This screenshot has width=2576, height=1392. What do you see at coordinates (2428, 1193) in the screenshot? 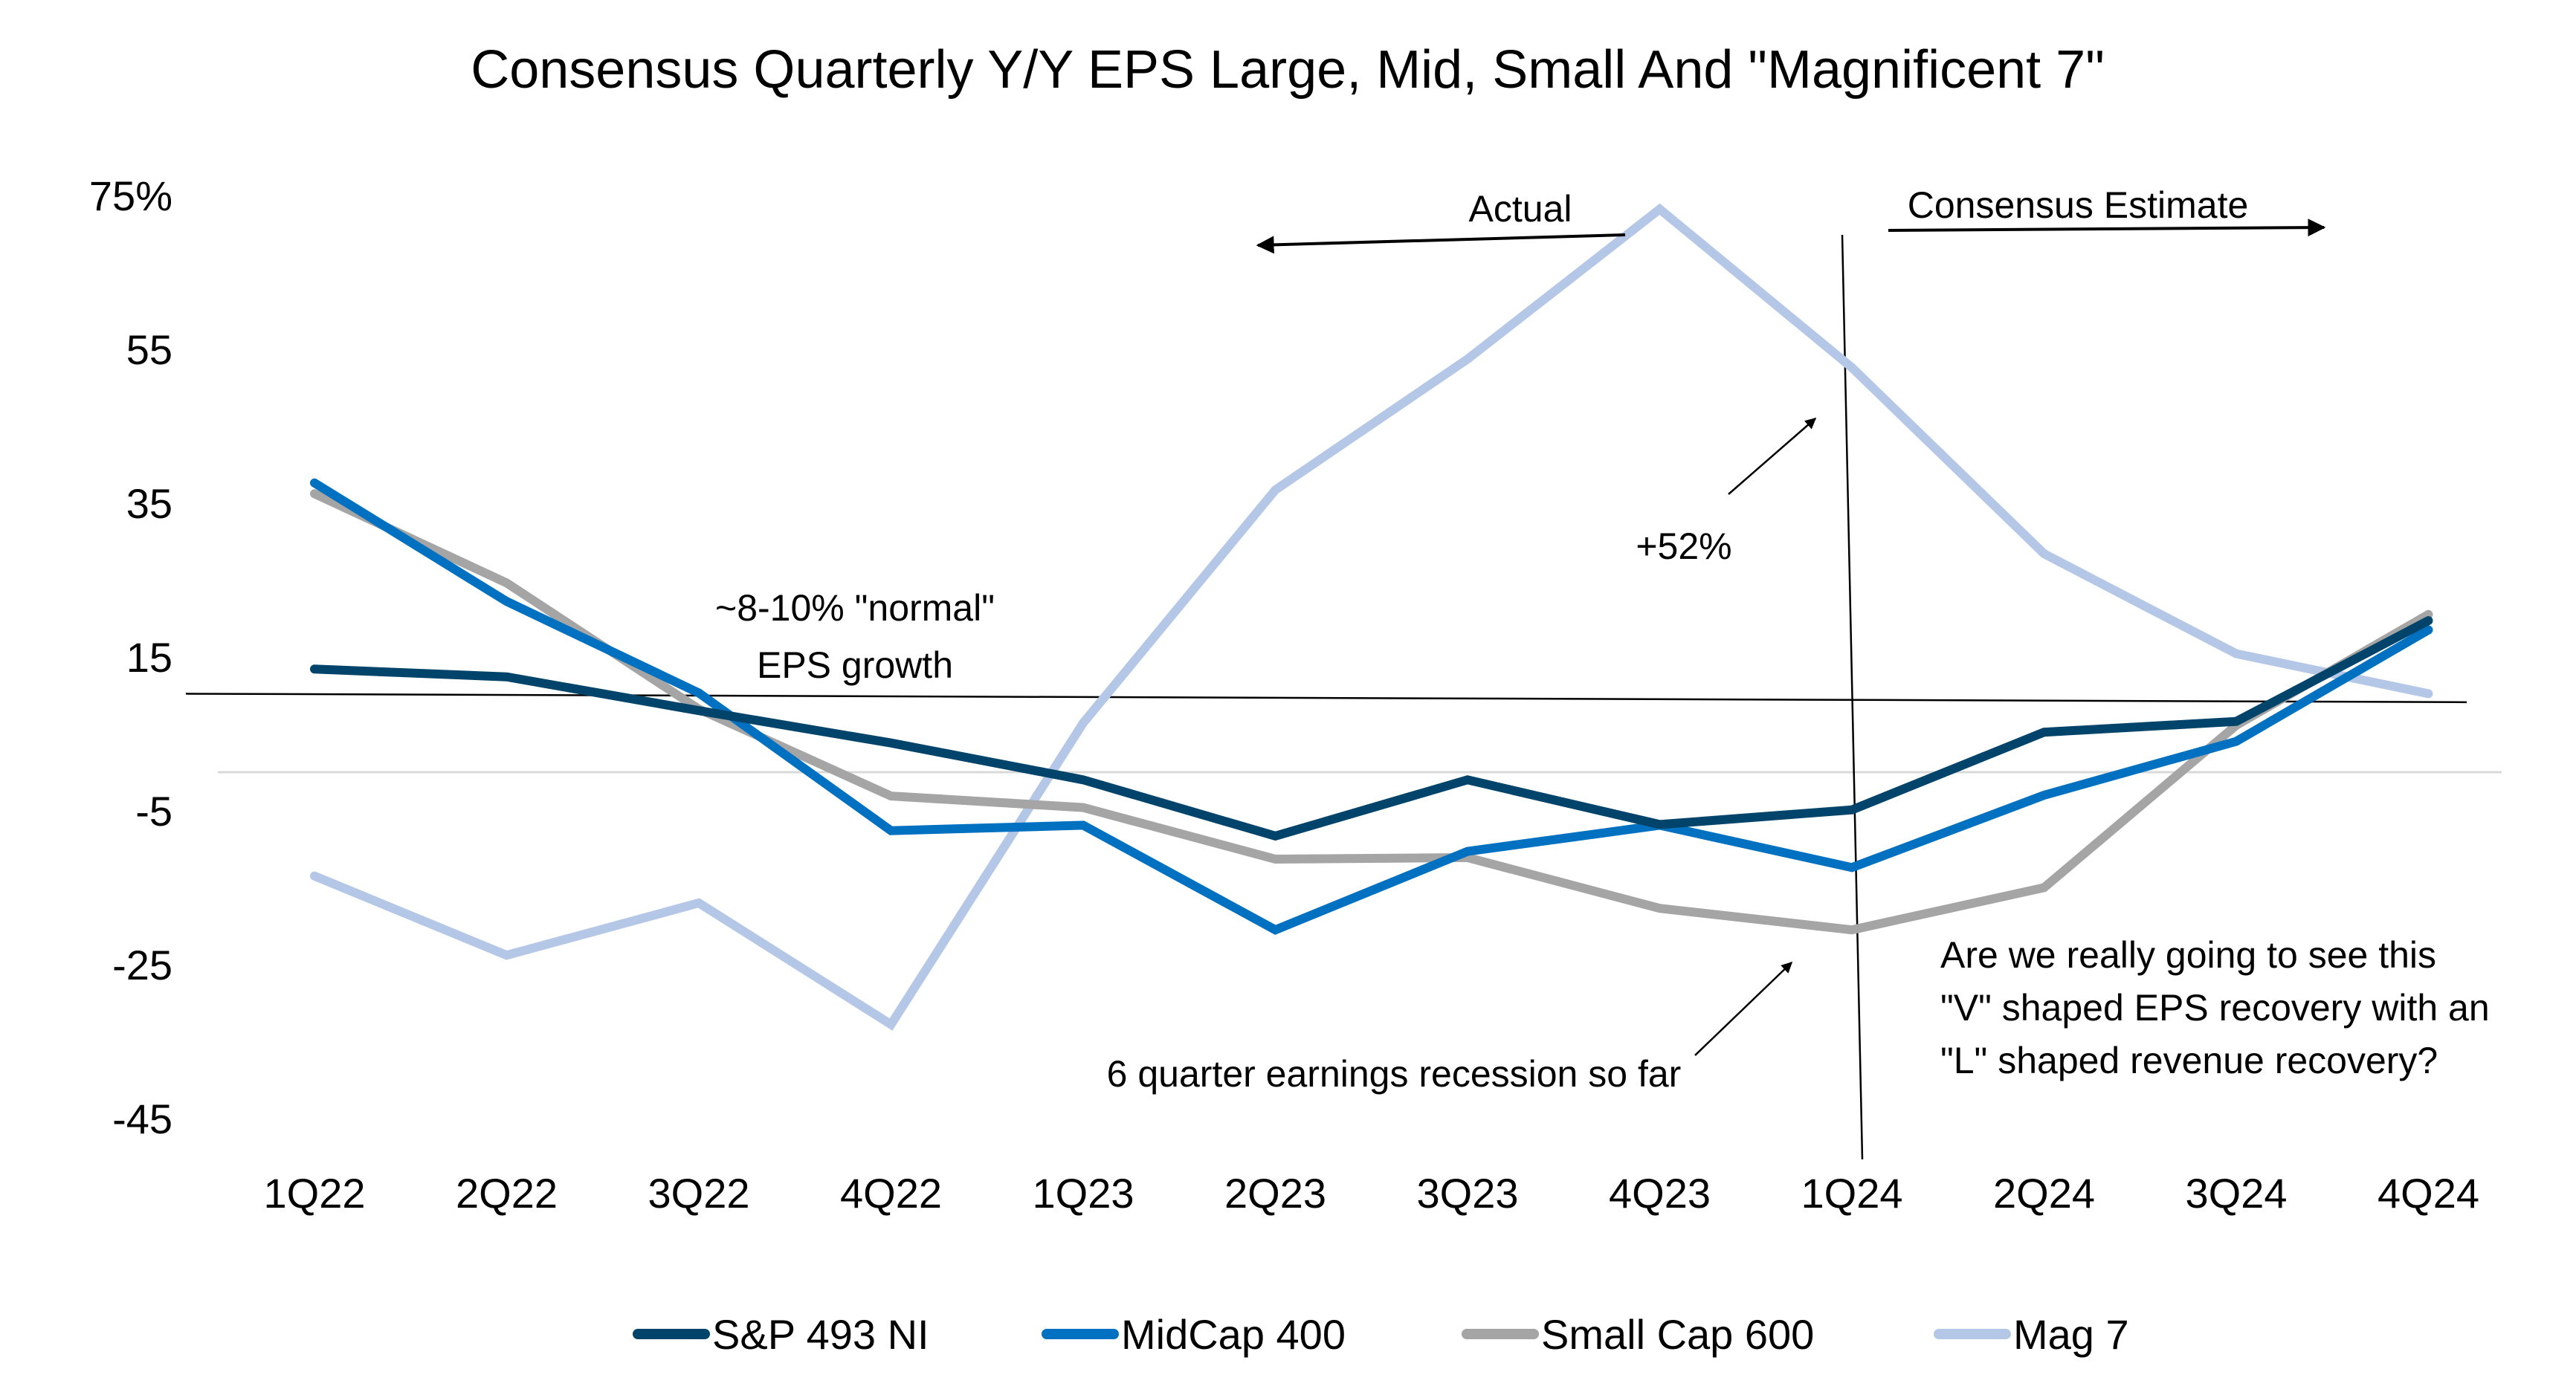
I see `x-tick-label: 4Q24` at bounding box center [2428, 1193].